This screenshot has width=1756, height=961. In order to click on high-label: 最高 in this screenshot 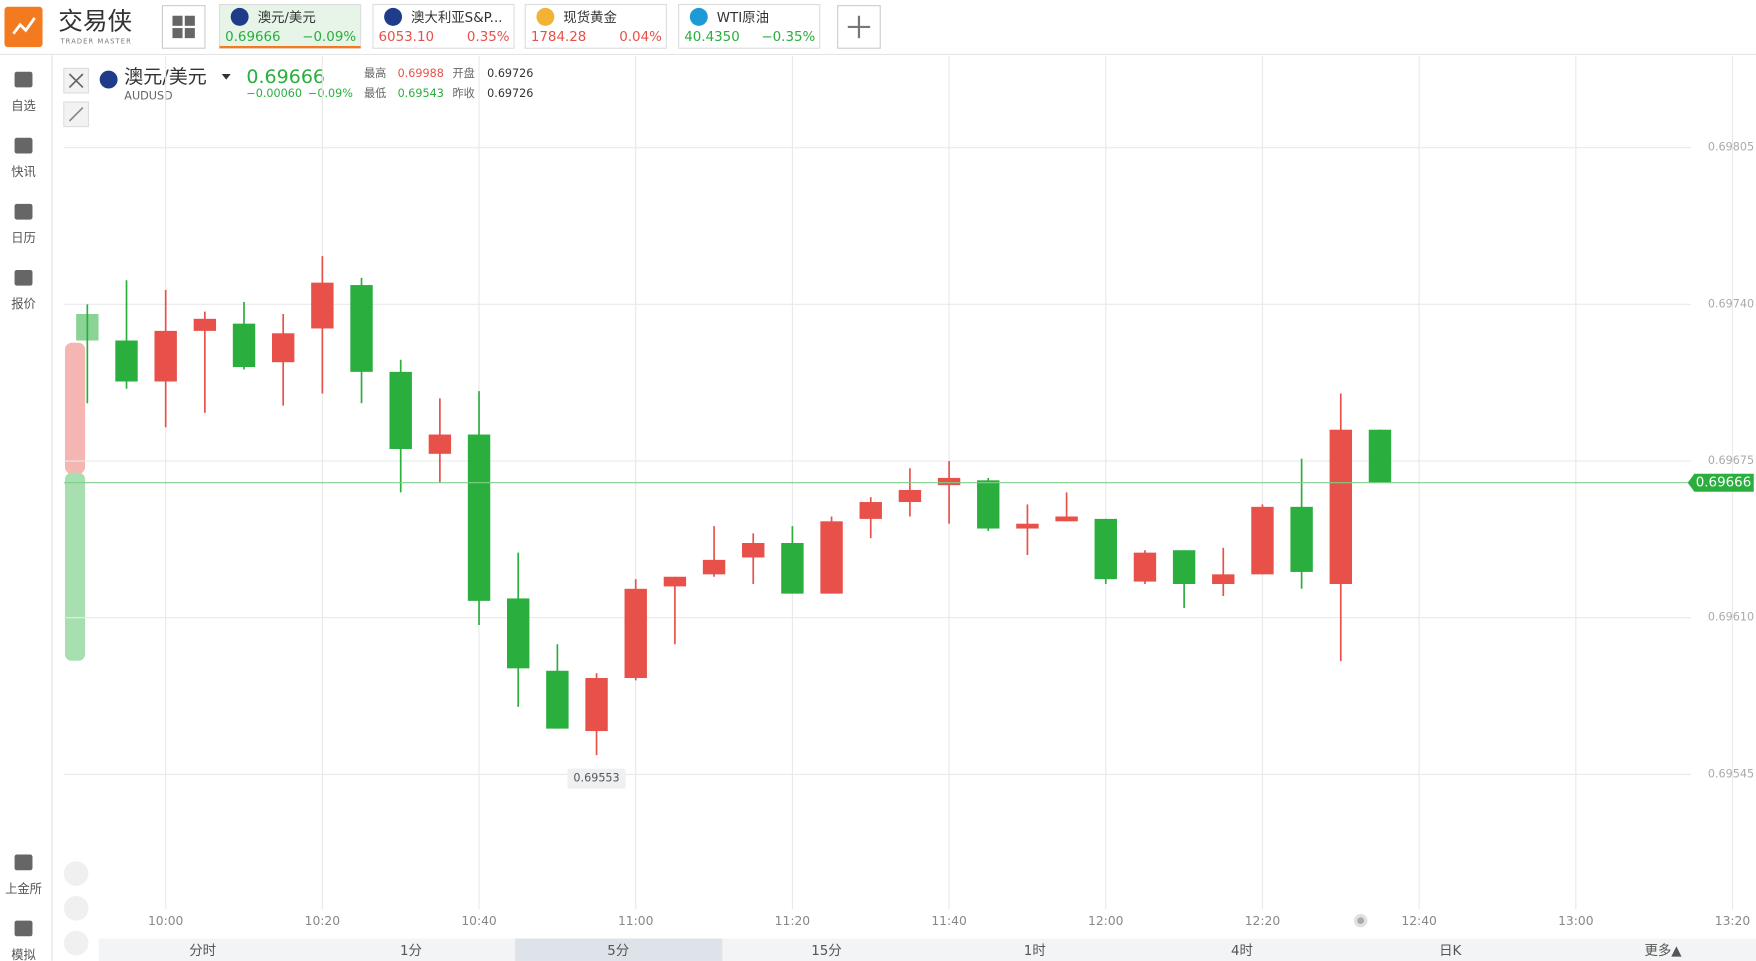, I will do `click(375, 73)`.